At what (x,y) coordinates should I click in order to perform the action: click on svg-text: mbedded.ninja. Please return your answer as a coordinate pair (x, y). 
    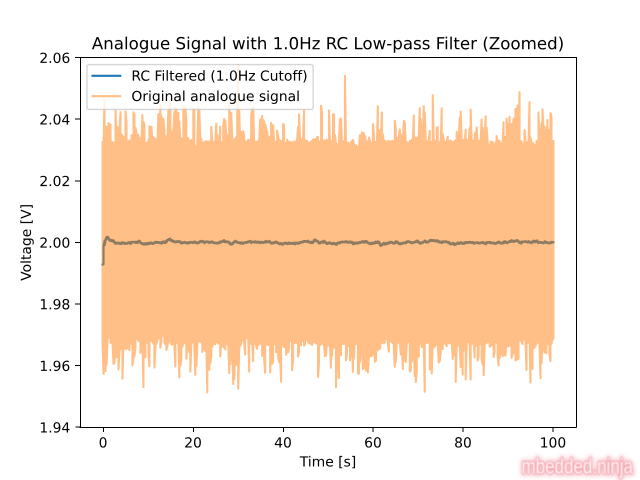
    Looking at the image, I should click on (577, 467).